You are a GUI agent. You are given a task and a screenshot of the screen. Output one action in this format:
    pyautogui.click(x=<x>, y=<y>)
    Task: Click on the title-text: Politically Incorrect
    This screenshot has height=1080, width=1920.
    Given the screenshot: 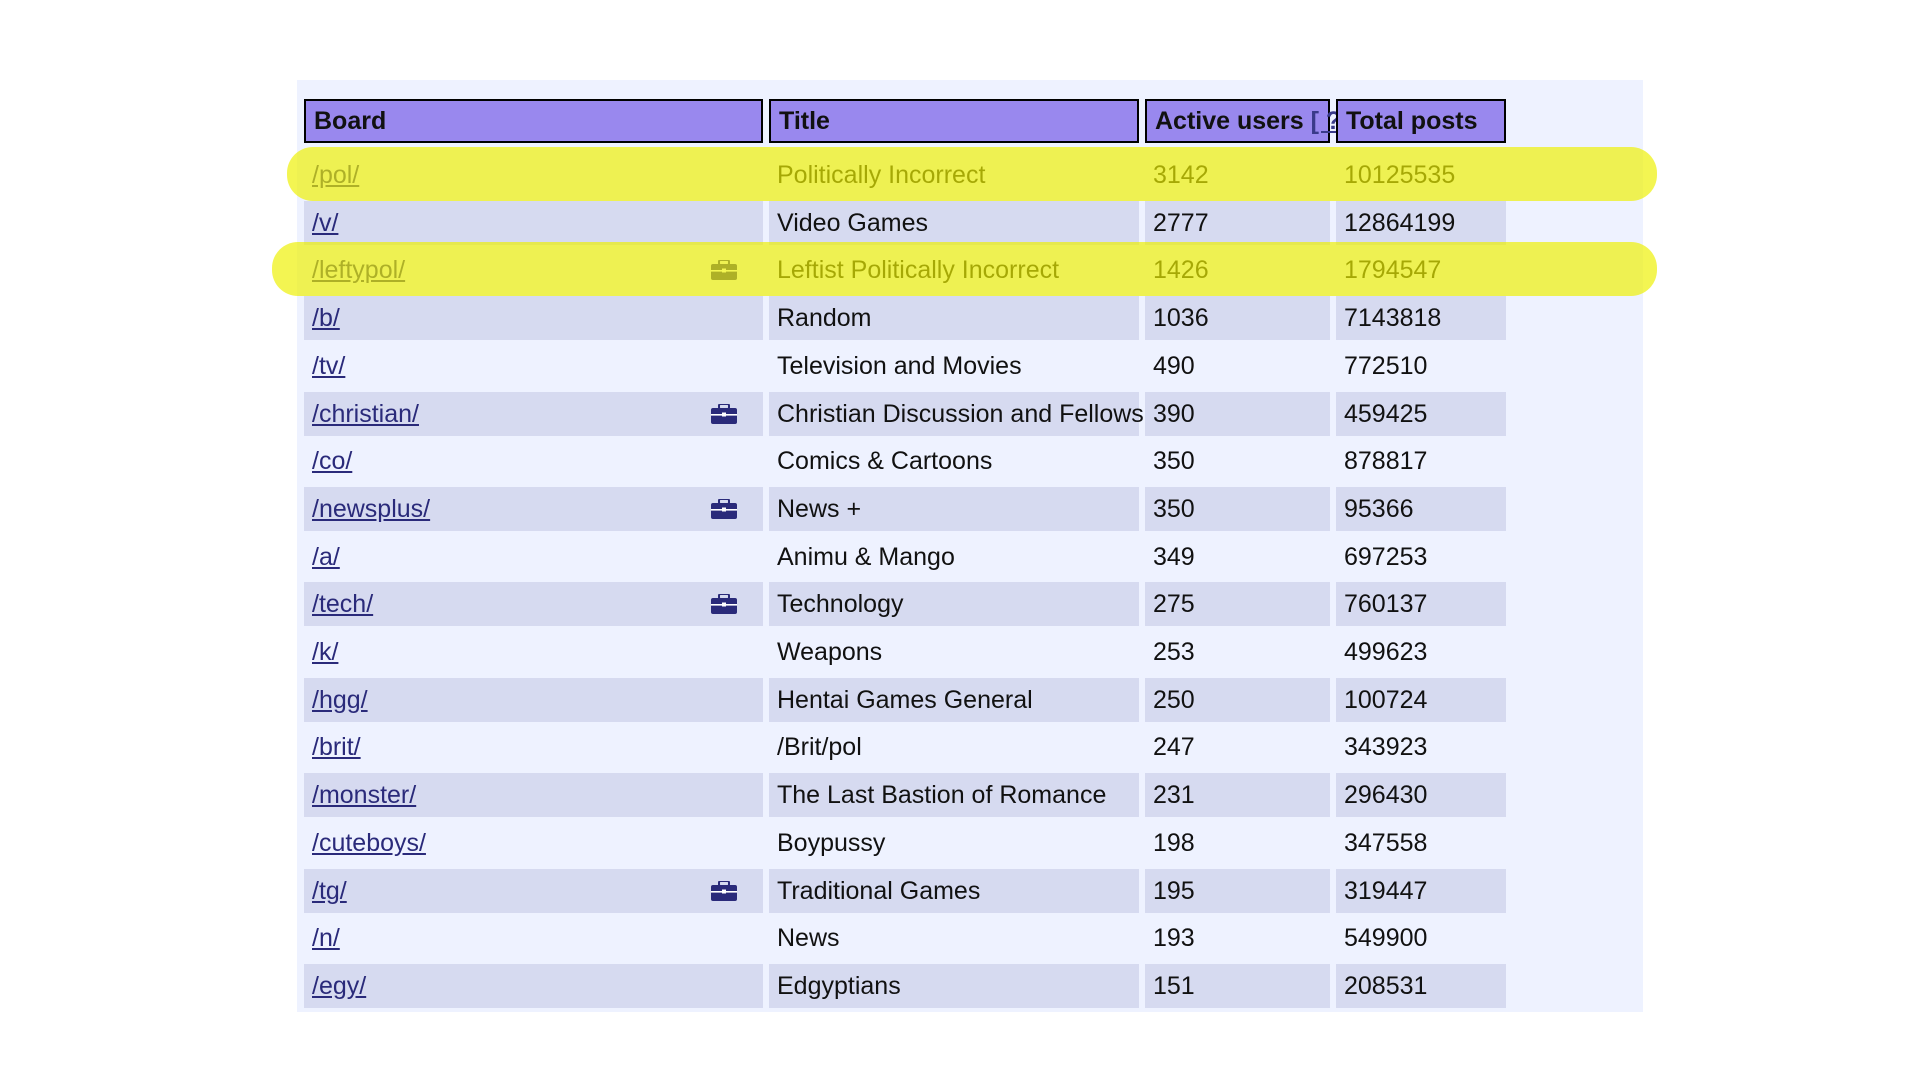 What is the action you would take?
    pyautogui.click(x=881, y=175)
    